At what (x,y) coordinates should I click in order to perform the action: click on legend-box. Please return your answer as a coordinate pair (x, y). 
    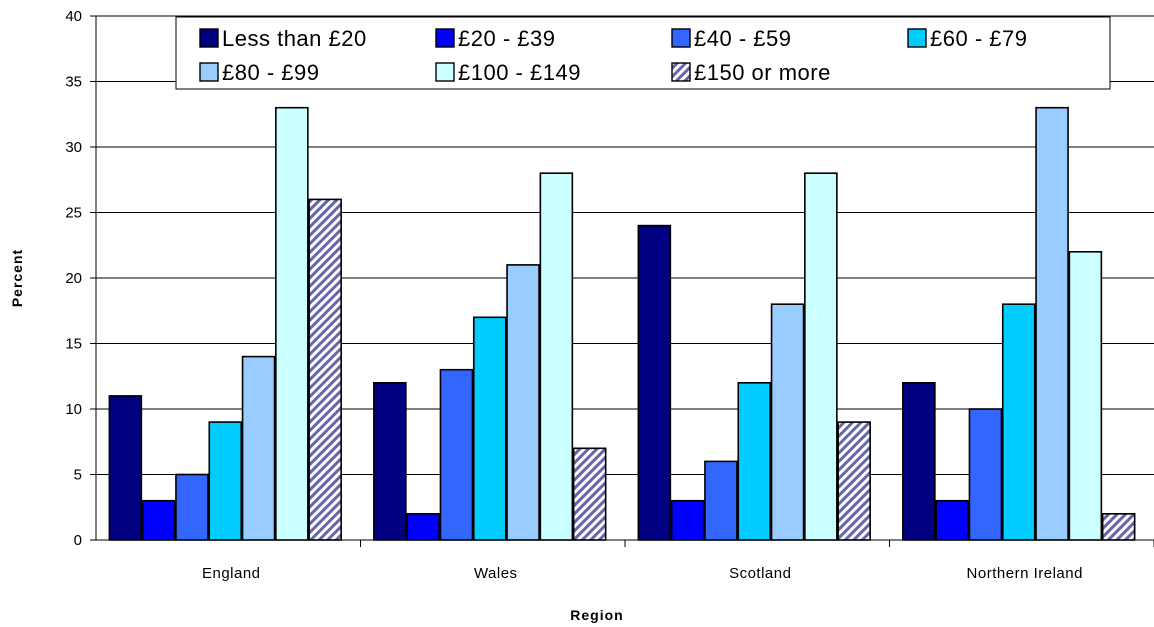
    Looking at the image, I should click on (643, 53).